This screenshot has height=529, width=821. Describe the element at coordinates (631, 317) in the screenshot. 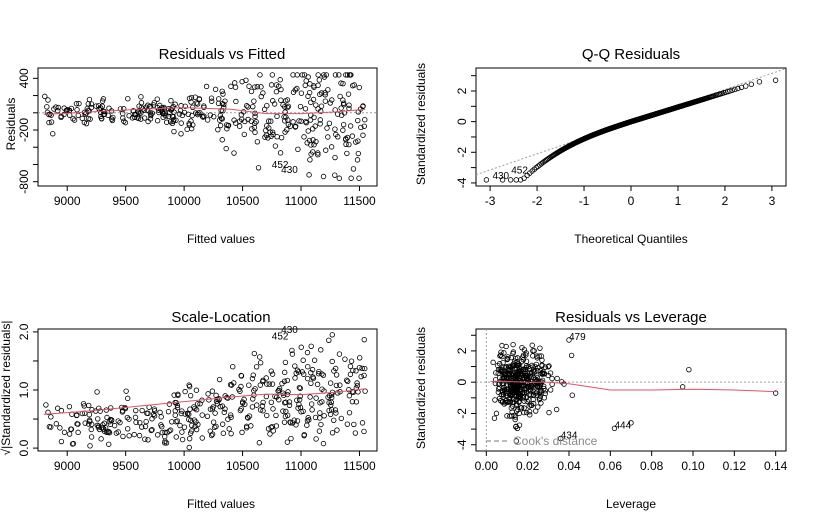

I see `chart-title: Residuals vs Leverage` at that location.